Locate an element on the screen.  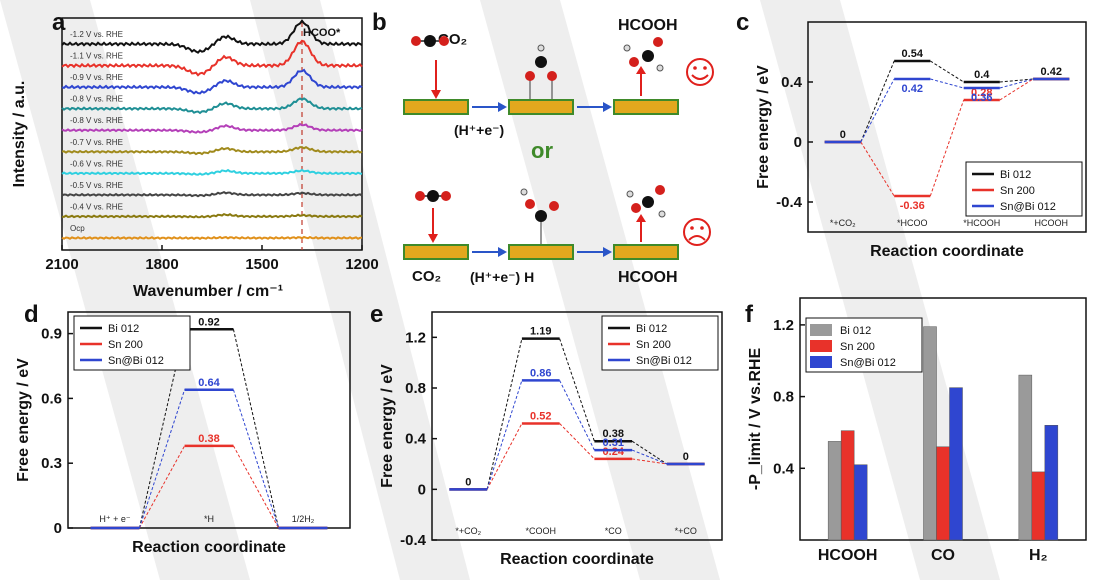
data-label: 0.64 is located at coordinates (209, 383).